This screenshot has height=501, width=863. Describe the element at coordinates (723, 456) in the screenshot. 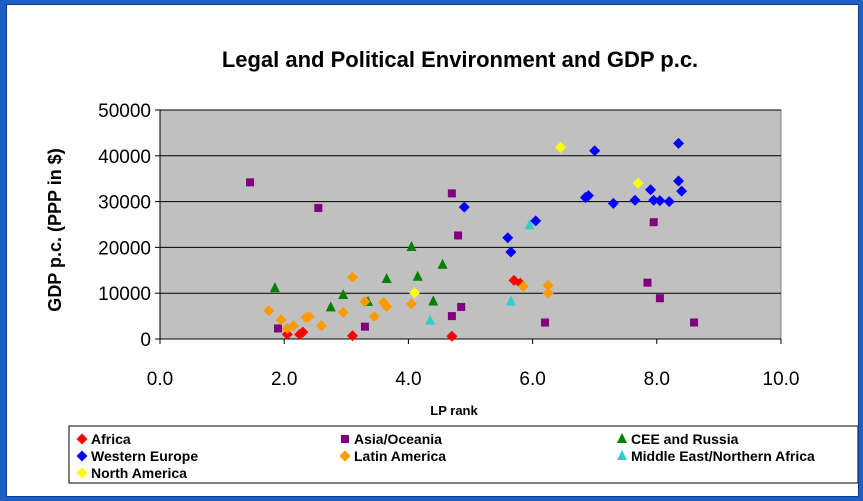

I see `legend-label-middle-east-northern-africa: Middle East/Northern Africa` at that location.